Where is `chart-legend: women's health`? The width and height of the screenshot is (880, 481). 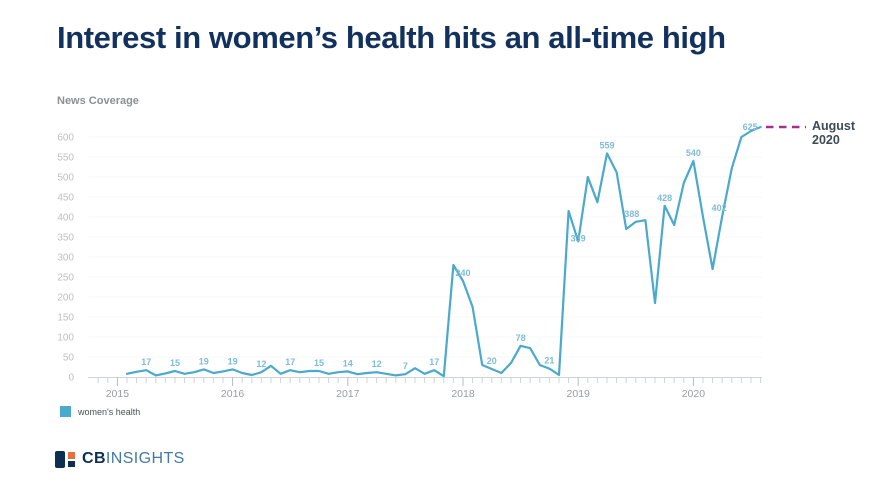
chart-legend: women's health is located at coordinates (100, 411).